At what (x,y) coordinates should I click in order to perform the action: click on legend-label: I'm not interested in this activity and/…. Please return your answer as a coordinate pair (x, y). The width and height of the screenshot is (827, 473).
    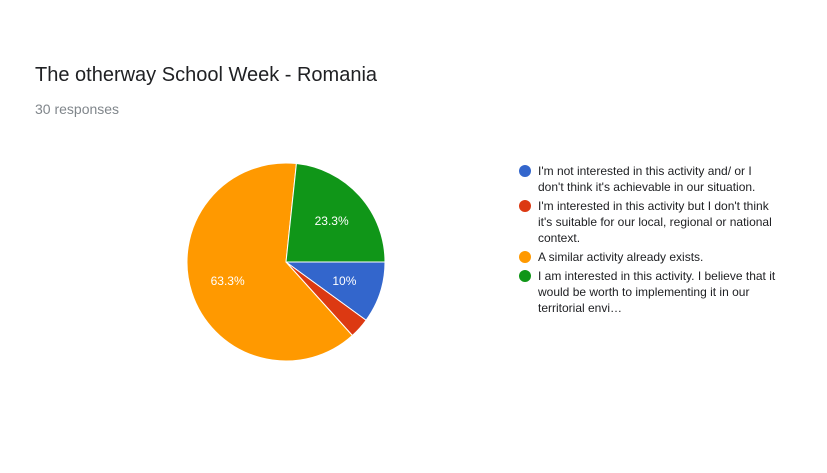
    Looking at the image, I should click on (647, 179).